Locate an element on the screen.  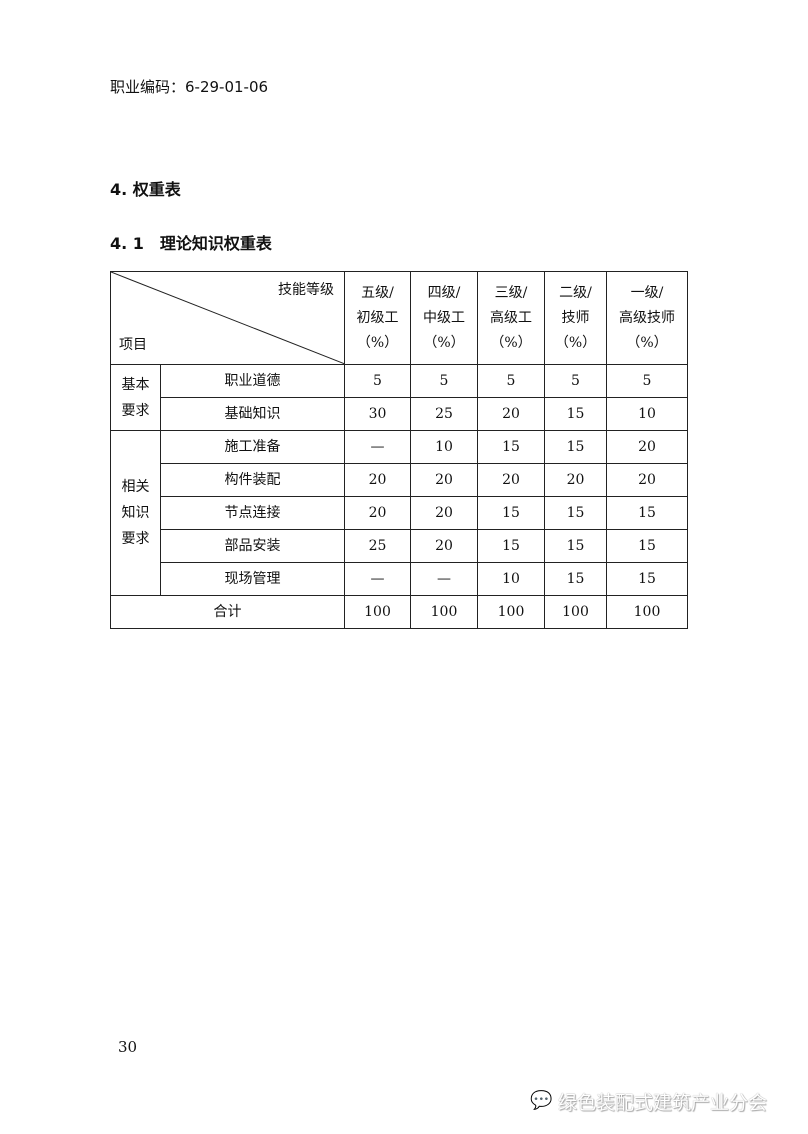
group-cell: 基本 要求 is located at coordinates (135, 397).